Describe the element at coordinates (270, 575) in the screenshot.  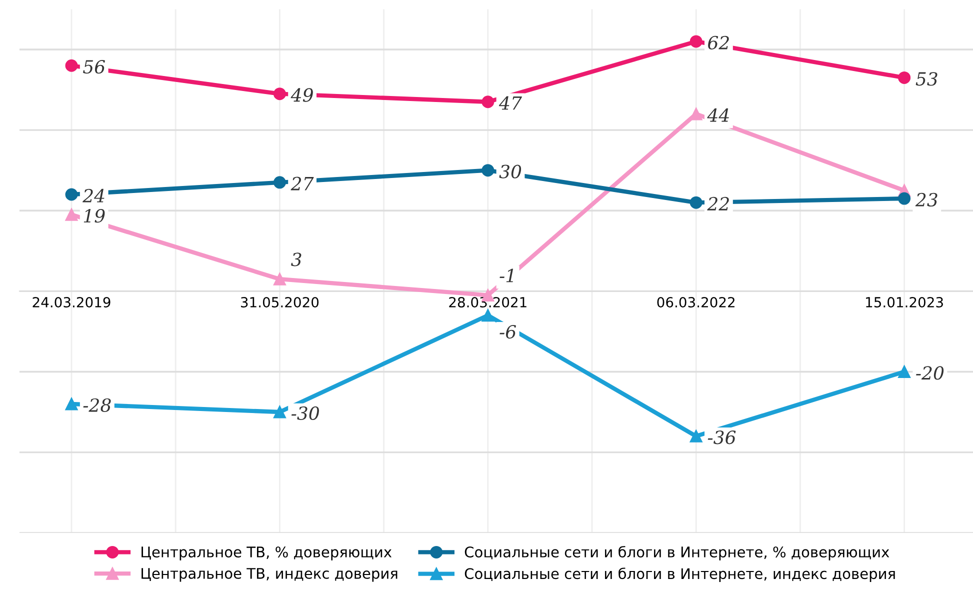
I see `legend-label: Центральное ТВ, индекс доверия` at that location.